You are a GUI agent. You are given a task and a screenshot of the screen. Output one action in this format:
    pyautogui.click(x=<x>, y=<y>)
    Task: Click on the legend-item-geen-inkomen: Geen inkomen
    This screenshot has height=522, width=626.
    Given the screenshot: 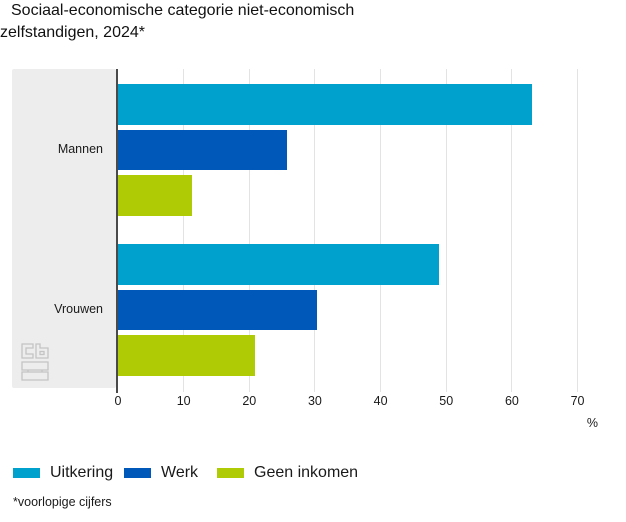 What is the action you would take?
    pyautogui.click(x=288, y=472)
    